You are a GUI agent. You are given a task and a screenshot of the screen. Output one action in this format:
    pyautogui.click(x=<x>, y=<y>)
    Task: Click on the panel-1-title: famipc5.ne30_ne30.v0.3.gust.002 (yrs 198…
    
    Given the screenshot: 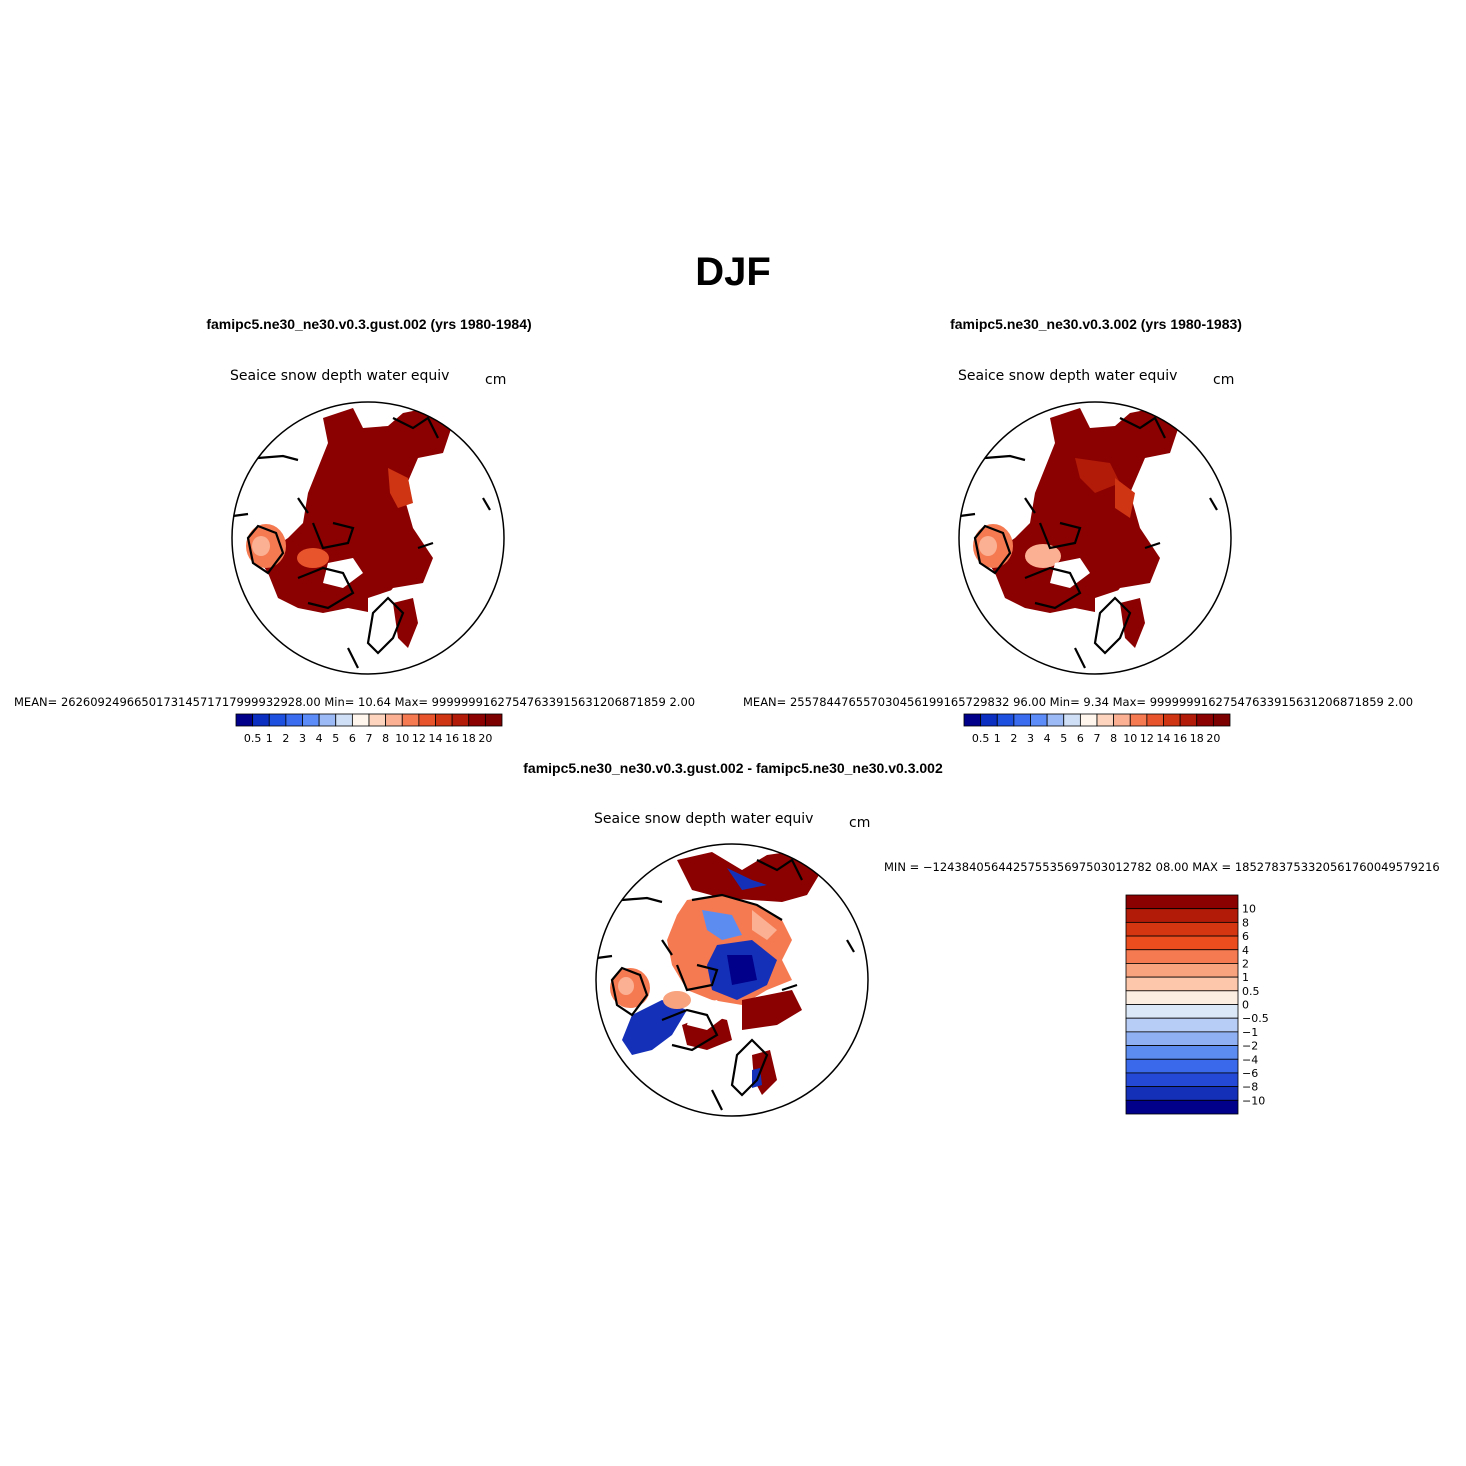 What is the action you would take?
    pyautogui.click(x=369, y=324)
    